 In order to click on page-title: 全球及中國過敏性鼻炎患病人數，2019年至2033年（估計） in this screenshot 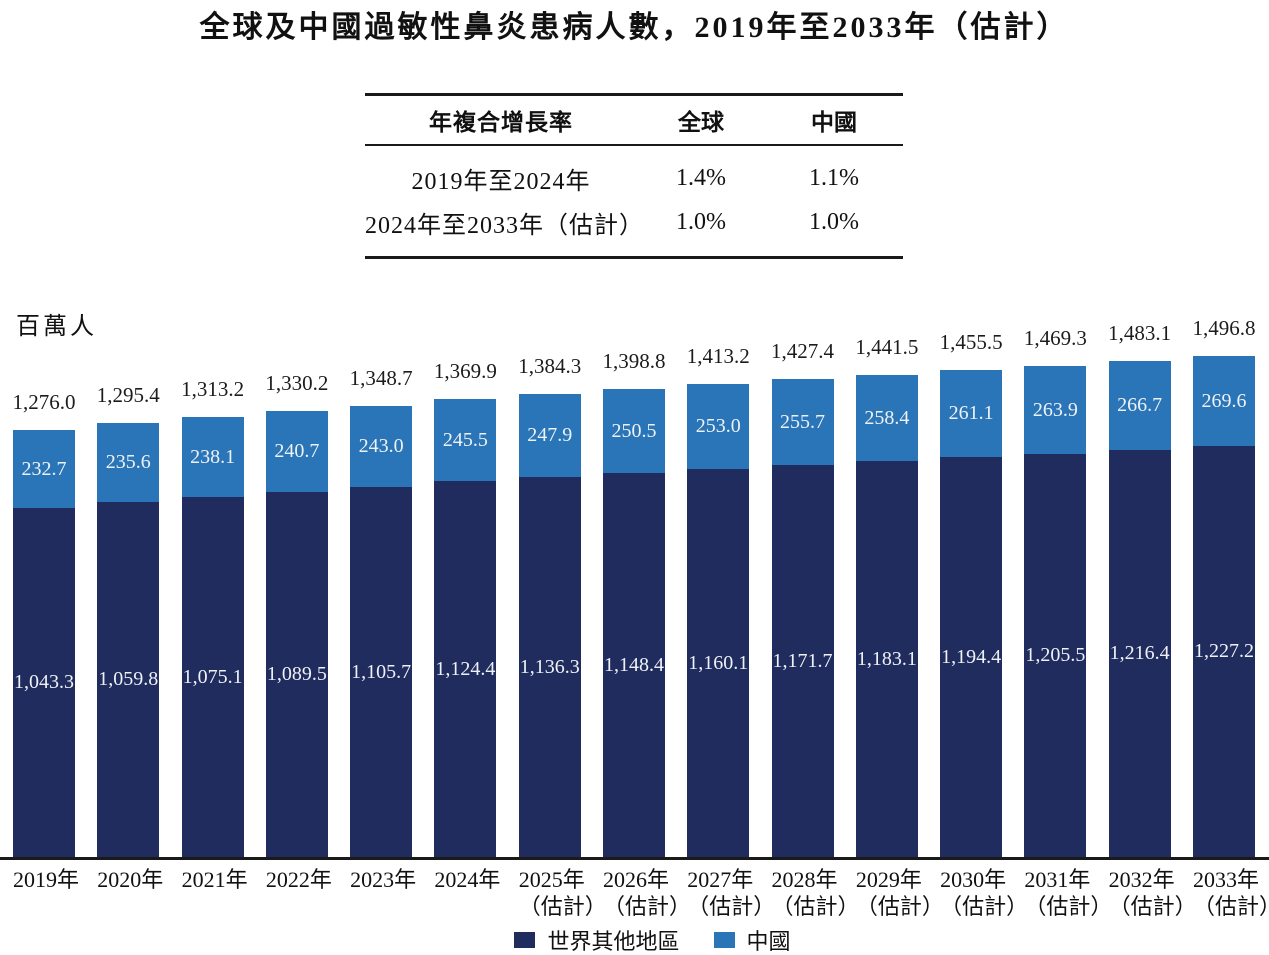, I will do `click(634, 27)`.